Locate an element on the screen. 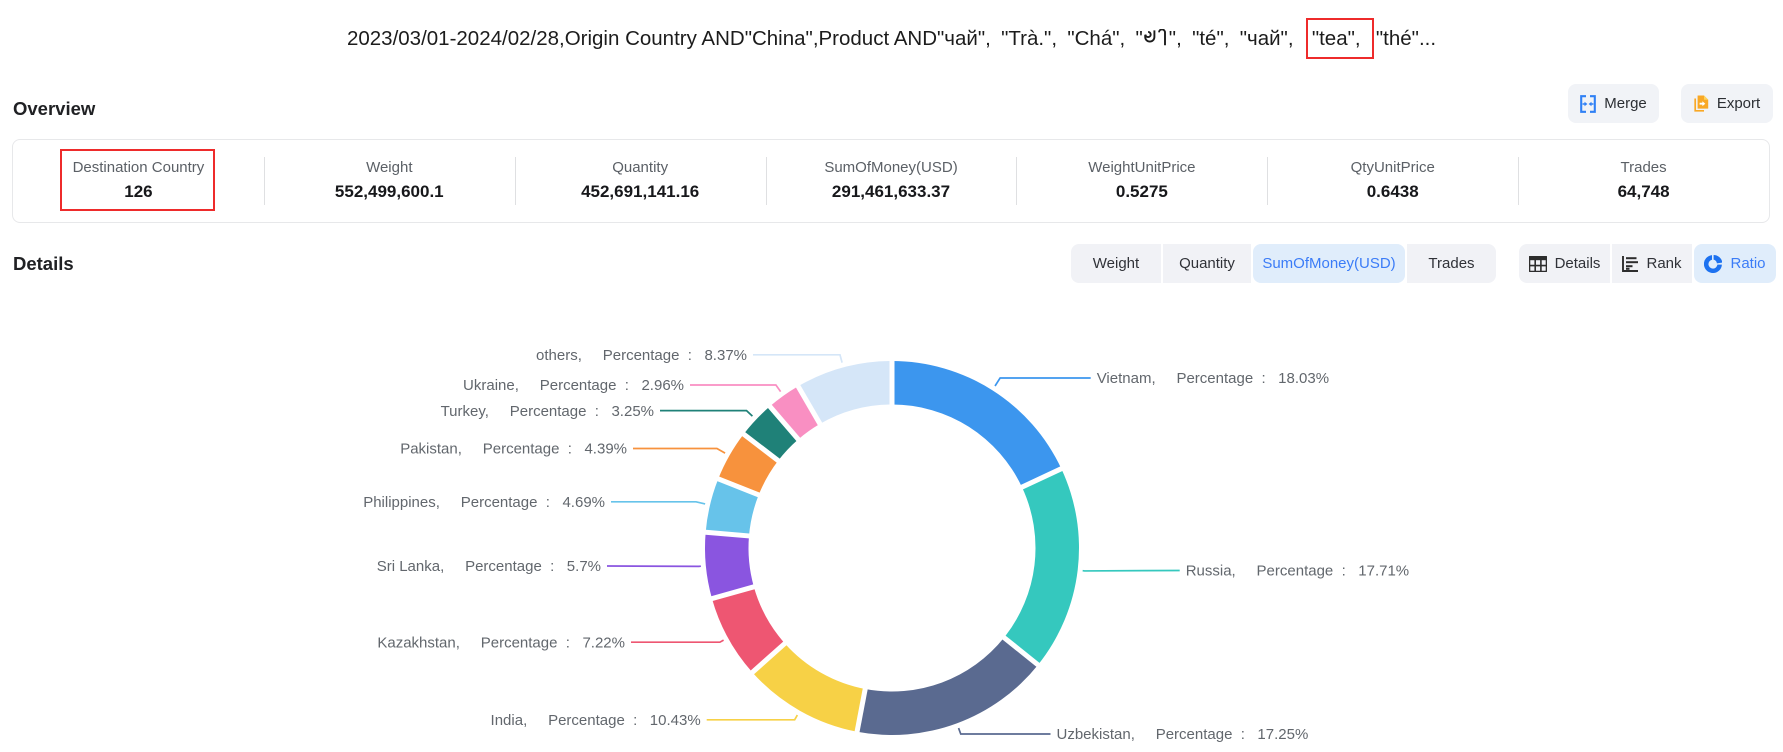  svg-text:Ukraine, Percentage : 2: Ukraine, Percentage : 2.96% is located at coordinates (573, 385).